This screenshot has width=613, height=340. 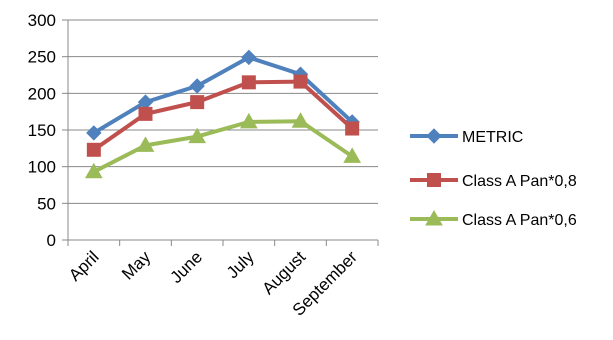 I want to click on y-tick-labels: 0 50 100 150 200 250 300, so click(x=42, y=130).